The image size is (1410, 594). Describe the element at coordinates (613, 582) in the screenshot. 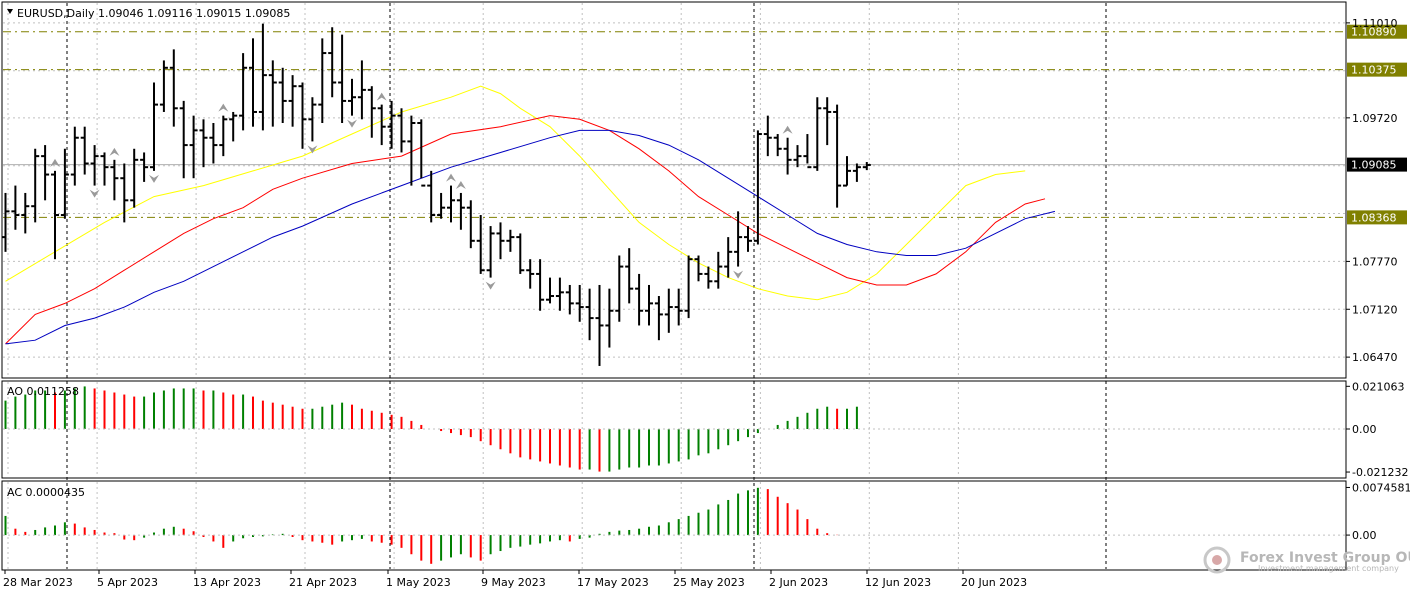

I see `date-tick-label: 17 May 2023` at that location.